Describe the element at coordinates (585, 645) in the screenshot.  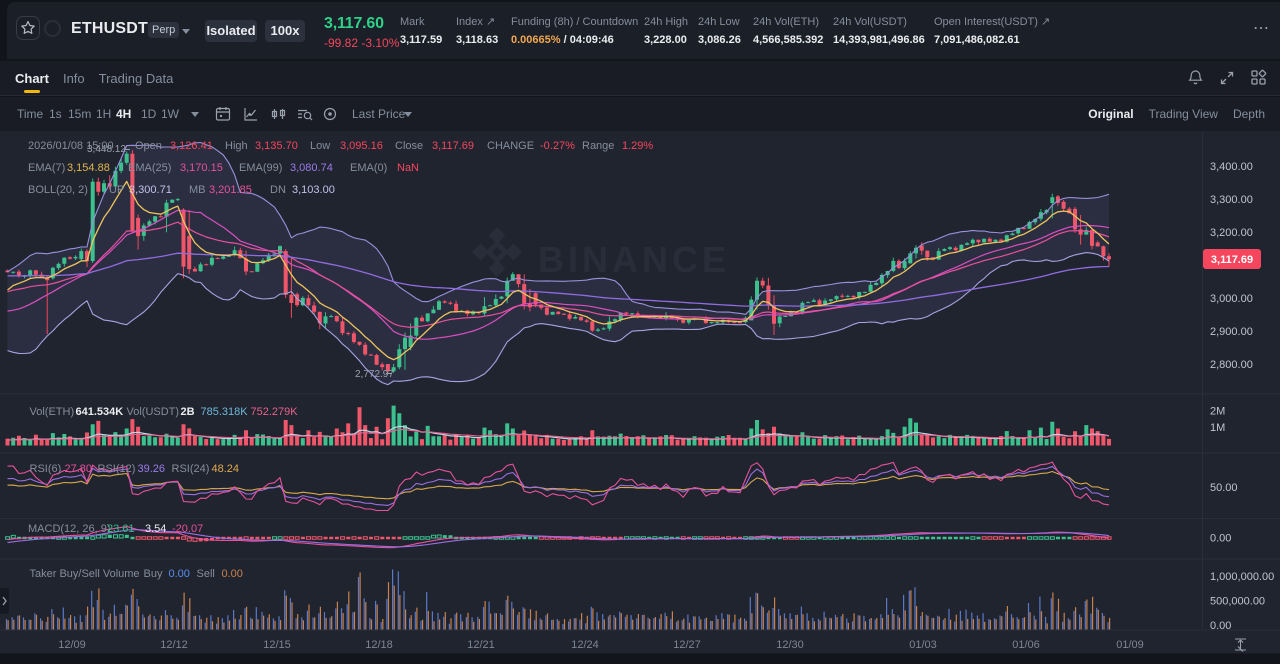
I see `svg-text: 12/24` at that location.